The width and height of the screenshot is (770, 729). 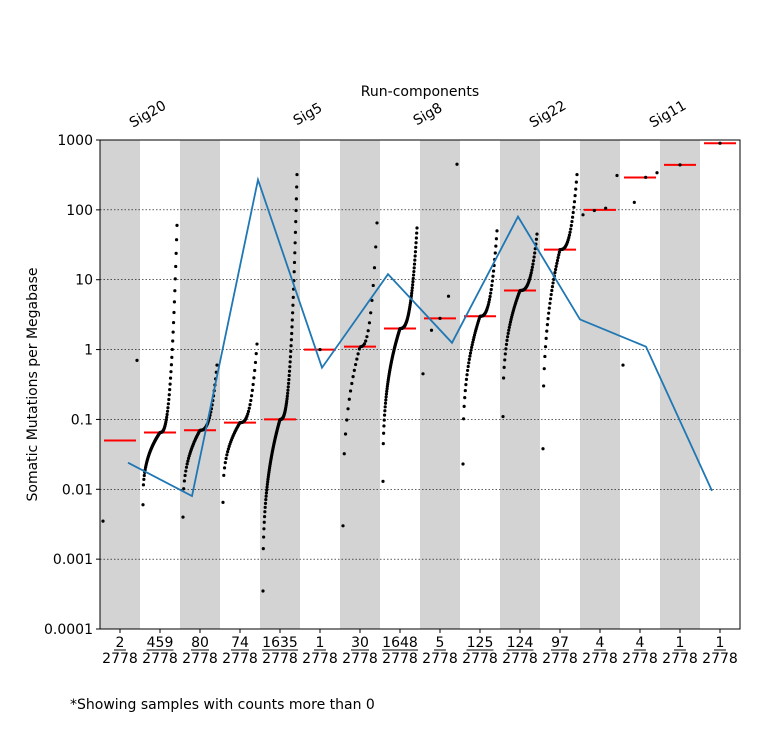 What do you see at coordinates (520, 643) in the screenshot?
I see `x-count-label-10: 124` at bounding box center [520, 643].